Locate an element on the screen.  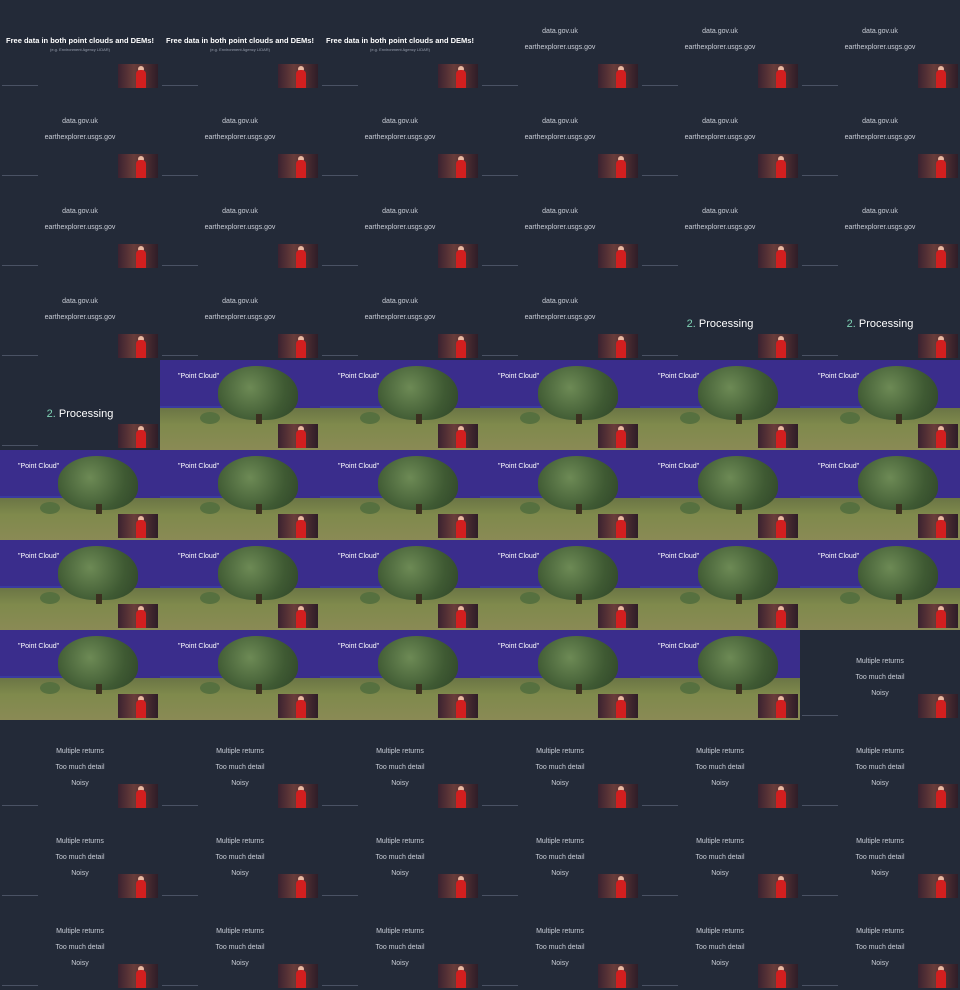
section-label: Processing is located at coordinates (886, 324).